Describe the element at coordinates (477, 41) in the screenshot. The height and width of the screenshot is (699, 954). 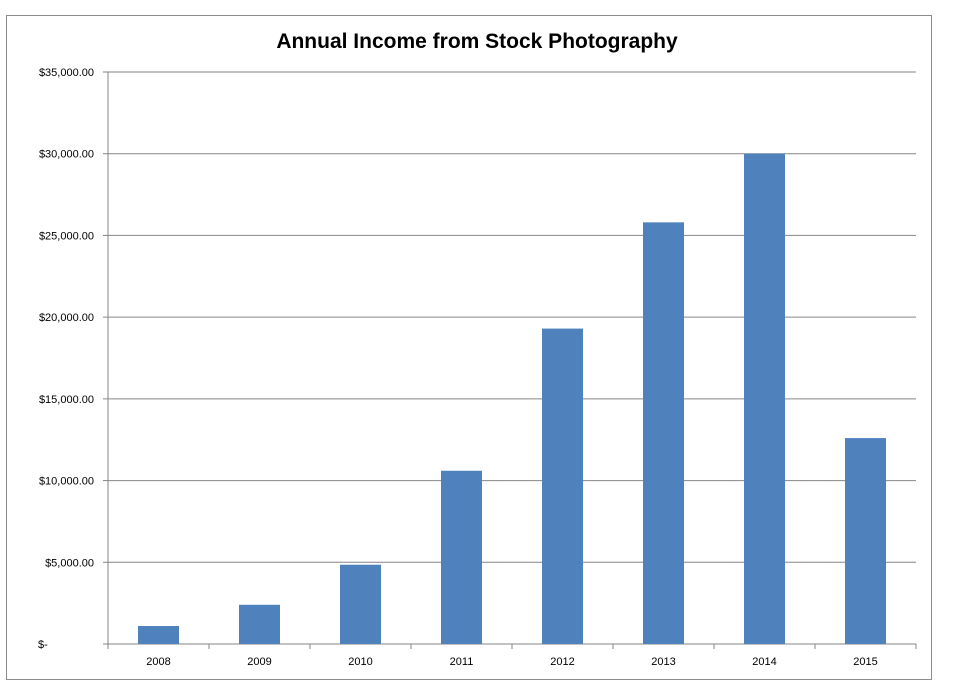
I see `chart-title: Annual Income from Stock Photography` at that location.